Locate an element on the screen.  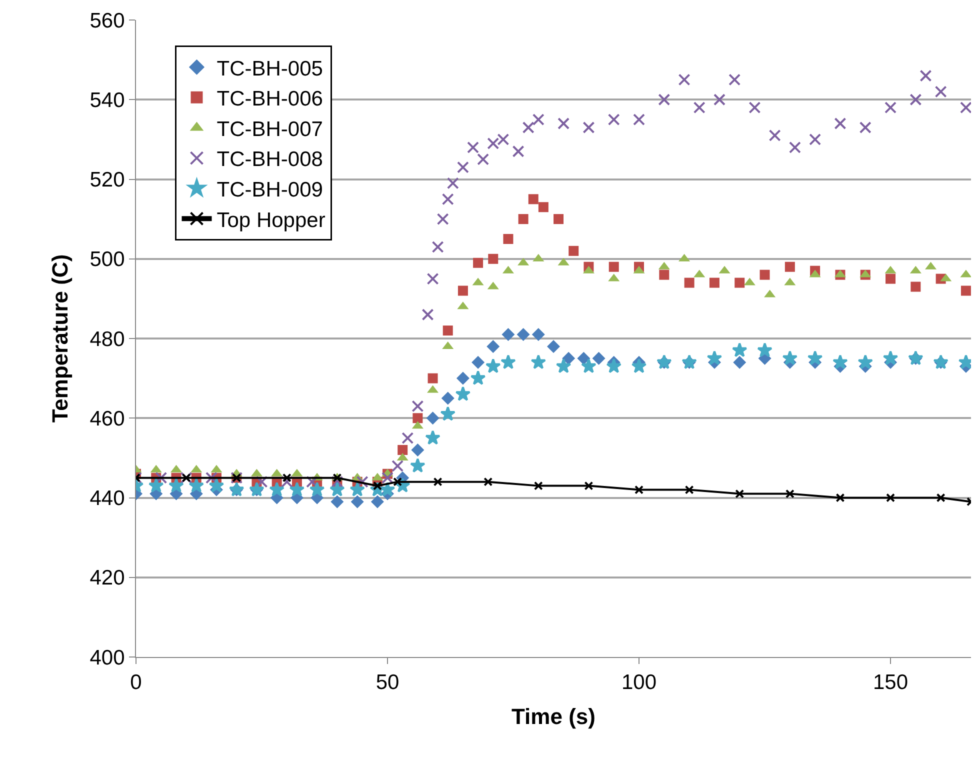
y-tick-label: 420 is located at coordinates (107, 578).